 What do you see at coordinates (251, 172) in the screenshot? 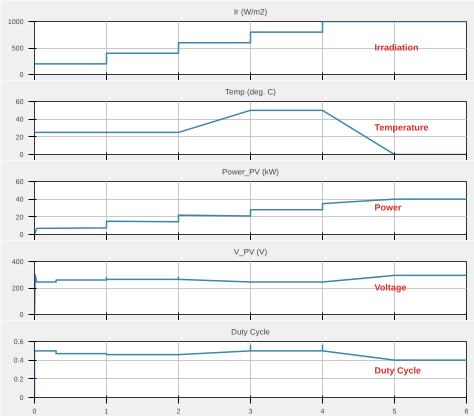
I see `chart-title: Power_PV (kW)` at bounding box center [251, 172].